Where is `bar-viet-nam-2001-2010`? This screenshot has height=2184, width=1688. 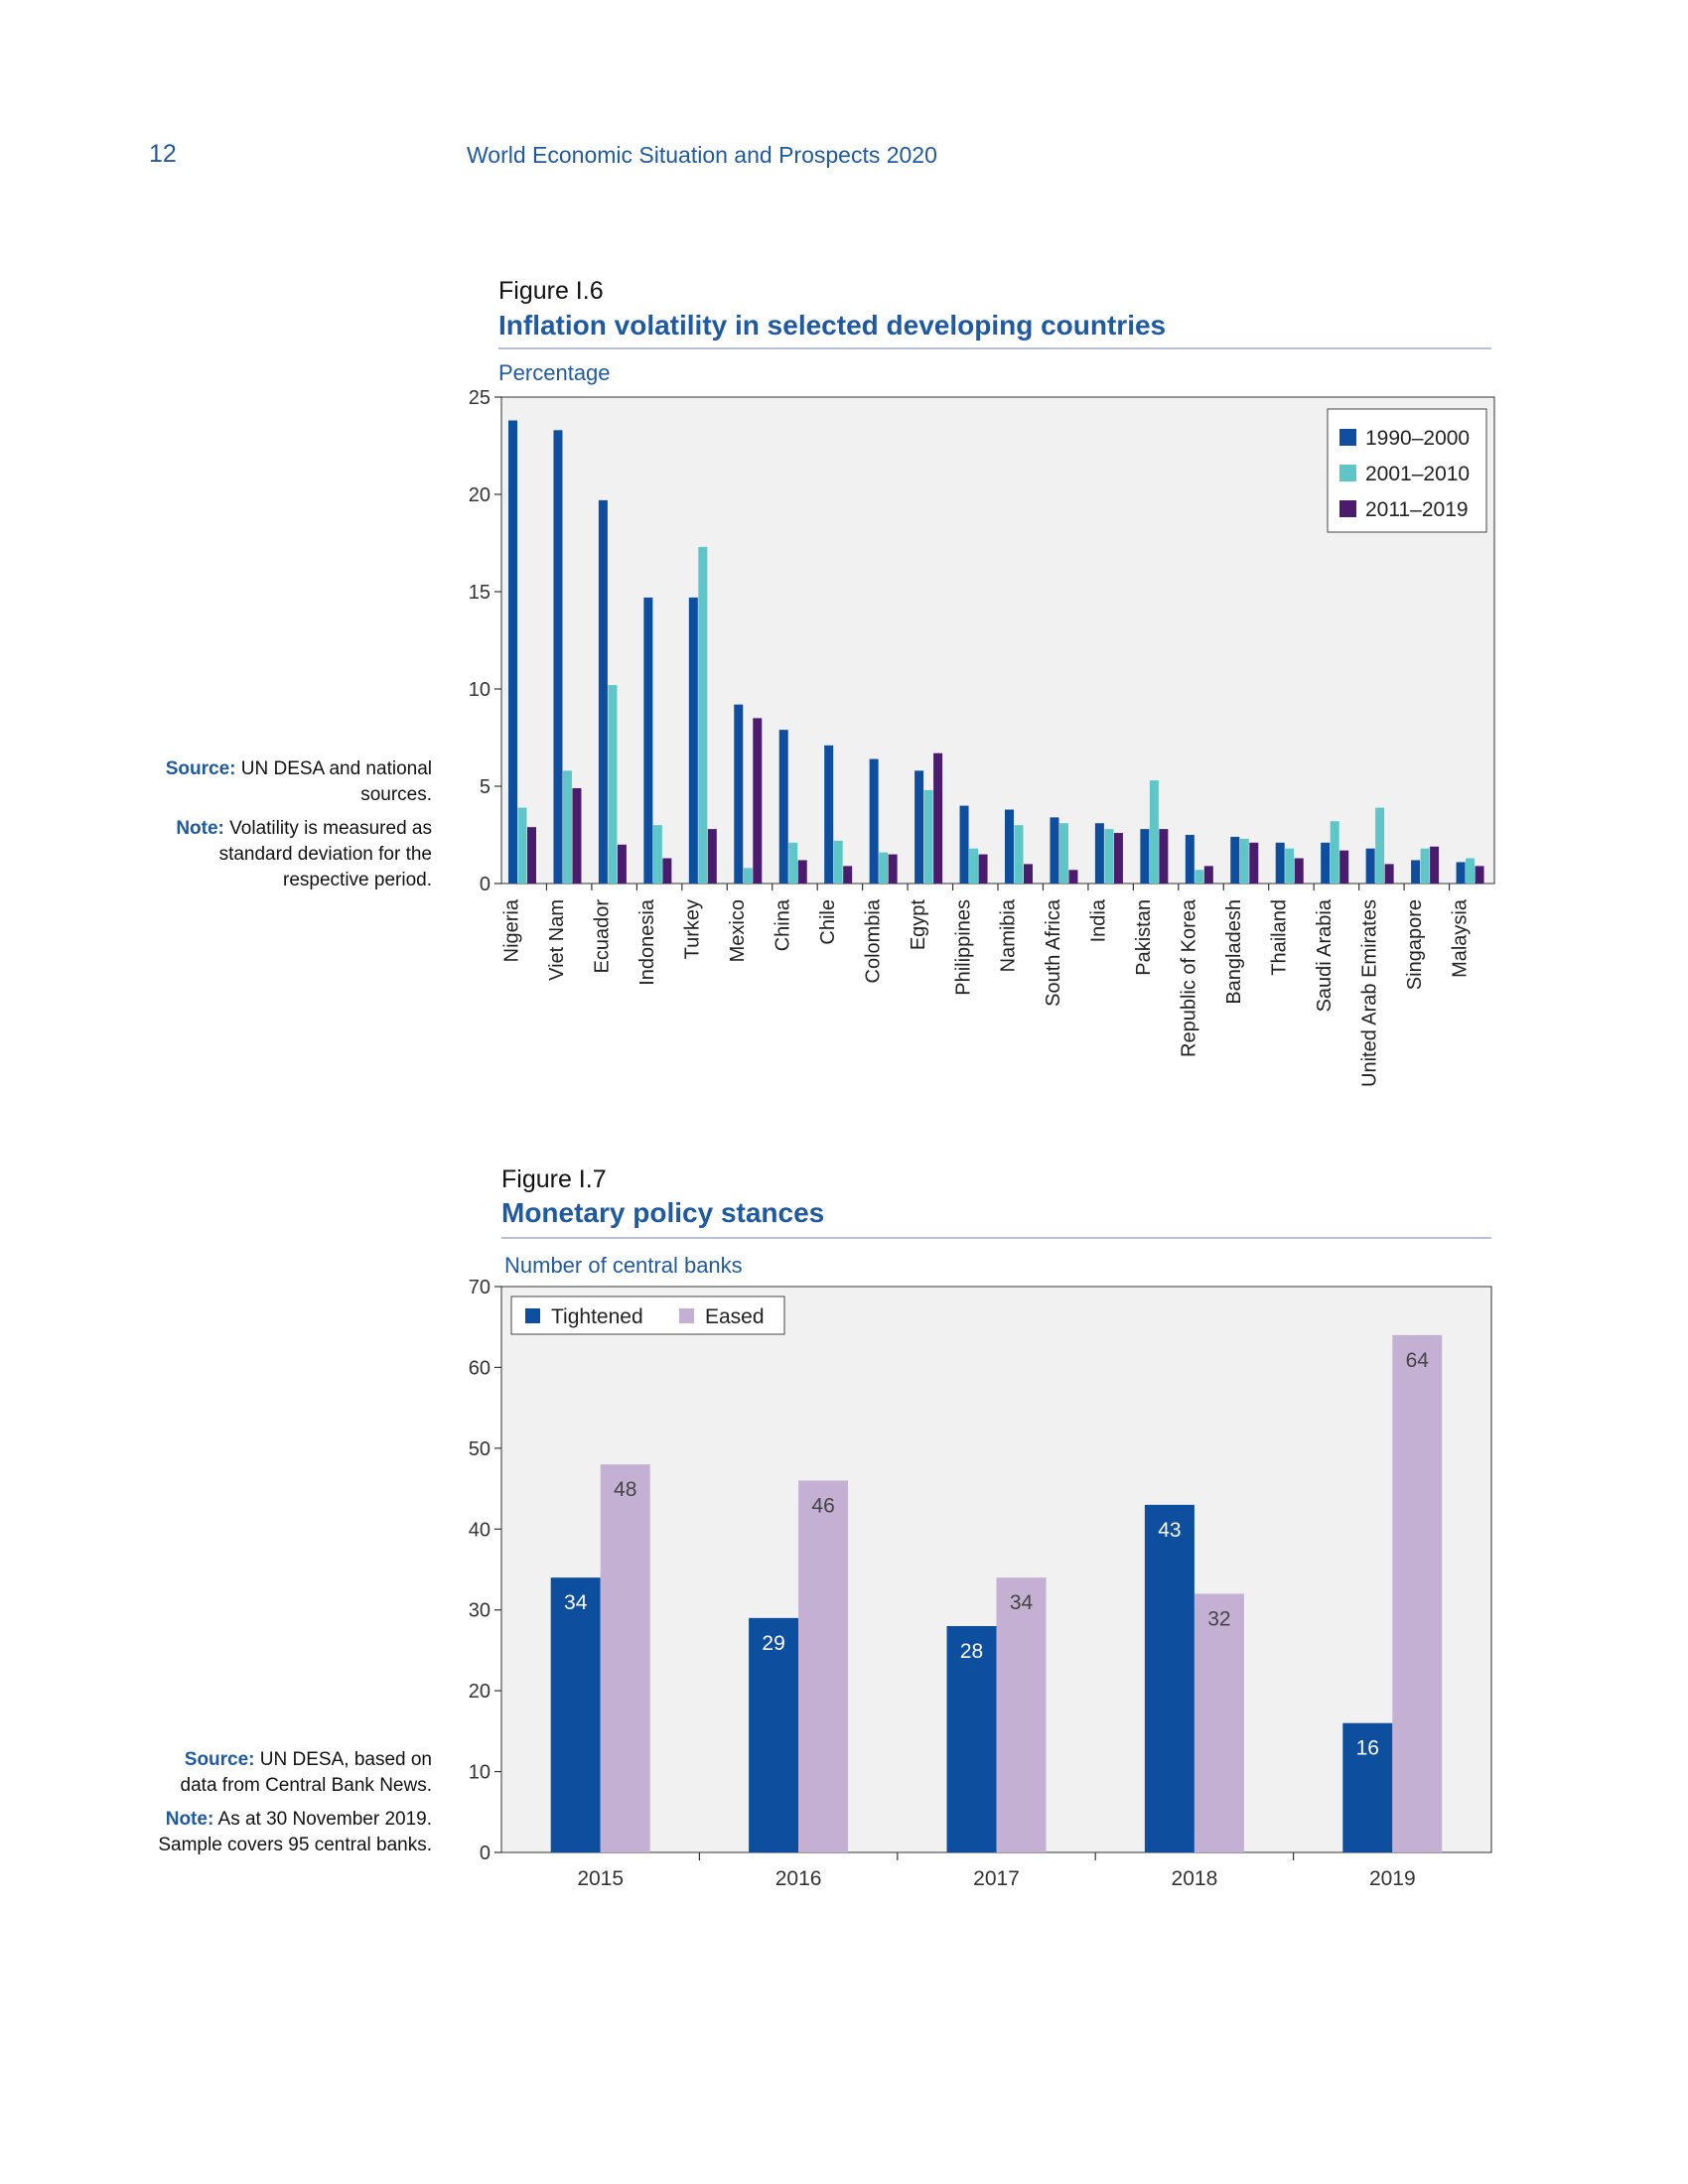 bar-viet-nam-2001-2010 is located at coordinates (567, 827).